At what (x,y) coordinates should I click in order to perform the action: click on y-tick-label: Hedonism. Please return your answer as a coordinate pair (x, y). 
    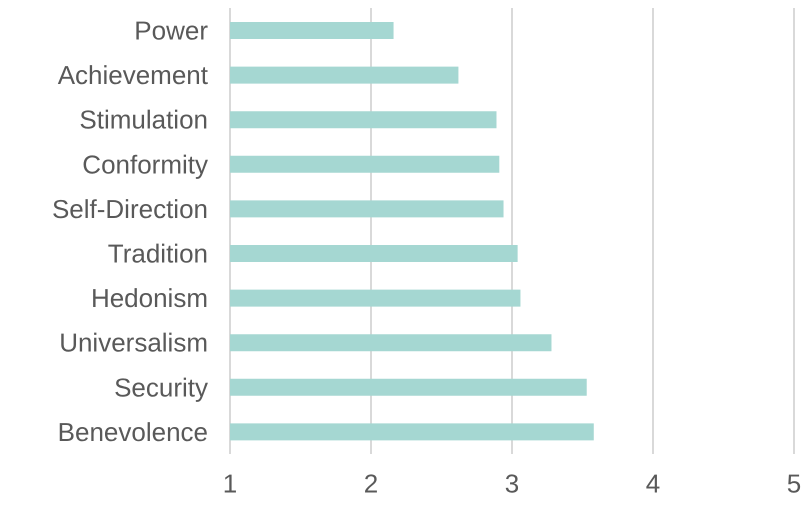
    Looking at the image, I should click on (149, 298).